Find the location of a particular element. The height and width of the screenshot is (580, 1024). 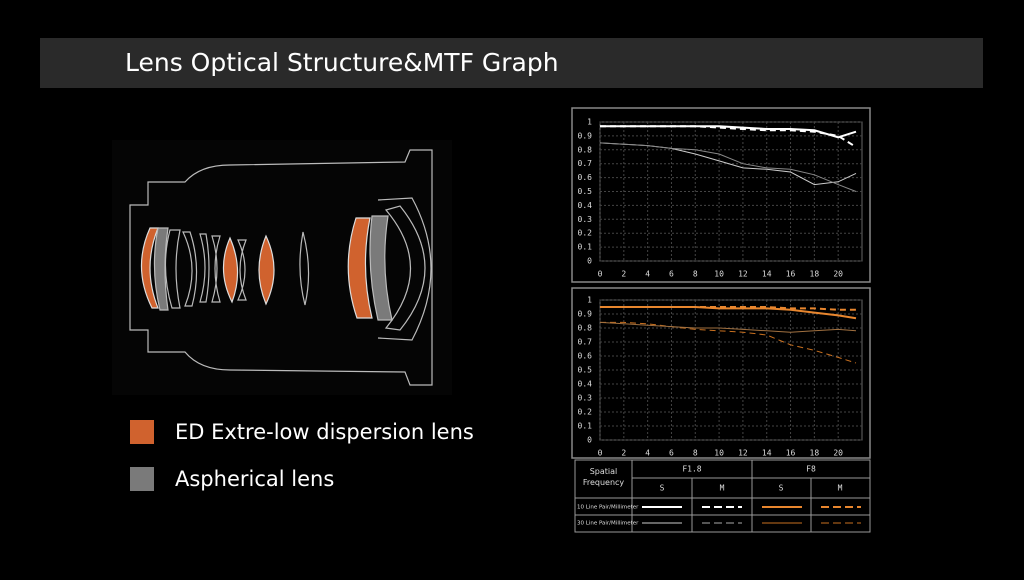

legend-label: ED Extre-low dispersion lens is located at coordinates (324, 432).